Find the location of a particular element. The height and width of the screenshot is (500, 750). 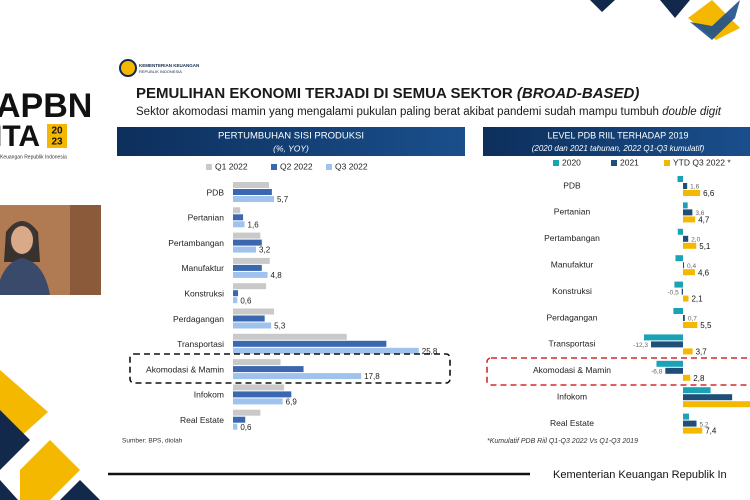

brand: APBN is located at coordinates (46, 106).